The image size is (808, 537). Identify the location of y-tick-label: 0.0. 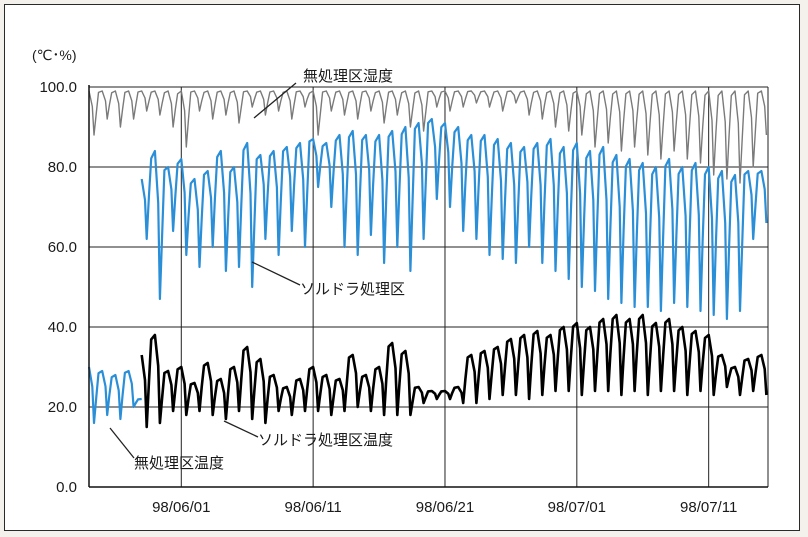
(66, 487).